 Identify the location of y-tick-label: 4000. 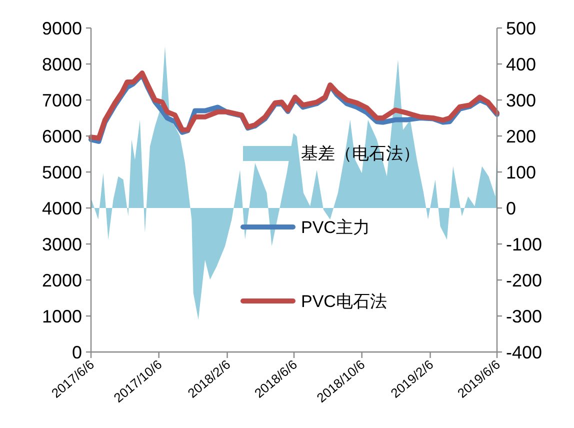
(62, 208).